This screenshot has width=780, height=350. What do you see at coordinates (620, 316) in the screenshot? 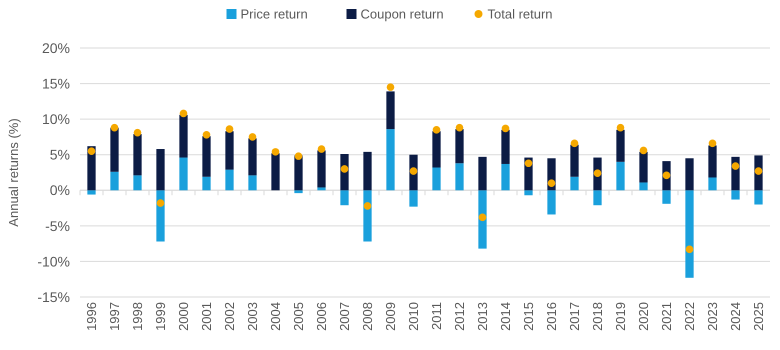
I see `x-tick-label: 2019` at bounding box center [620, 316].